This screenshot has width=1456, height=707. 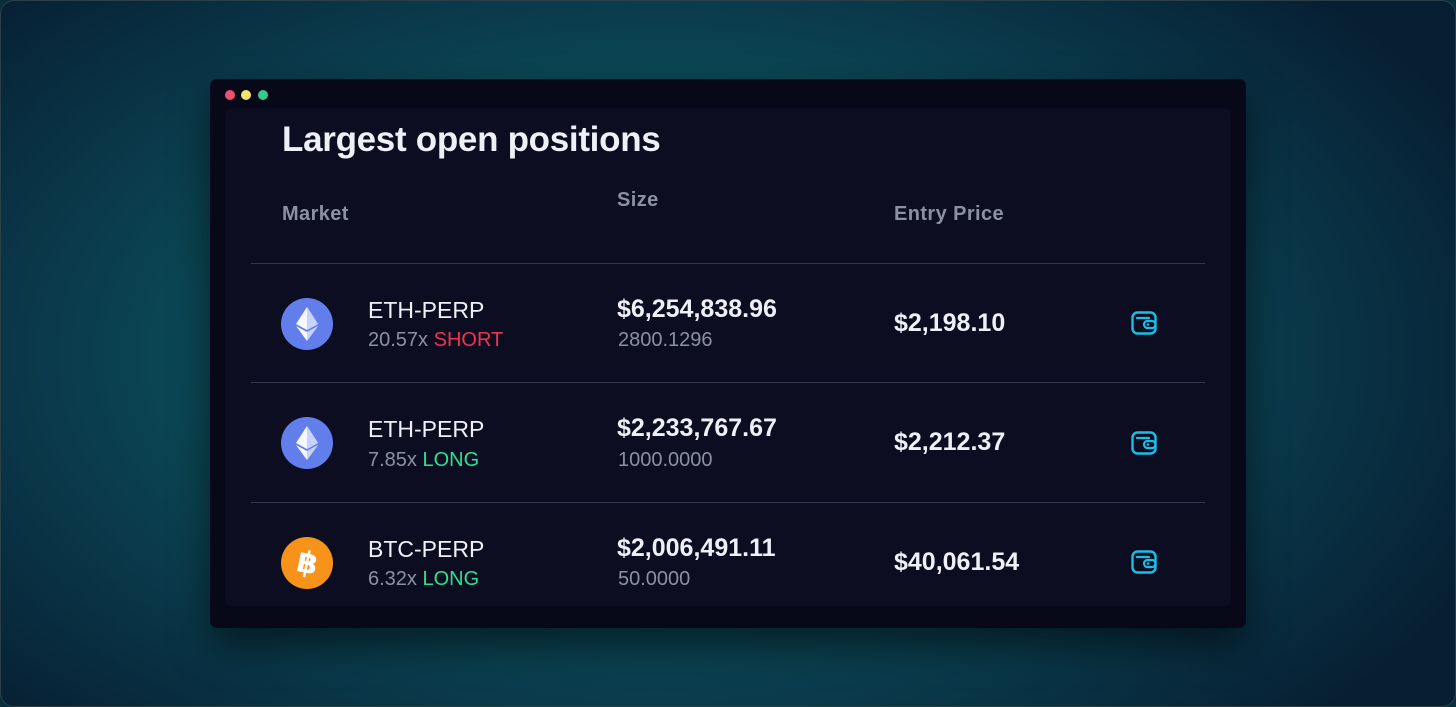 I want to click on leverage-value: 20.57x, so click(x=398, y=340).